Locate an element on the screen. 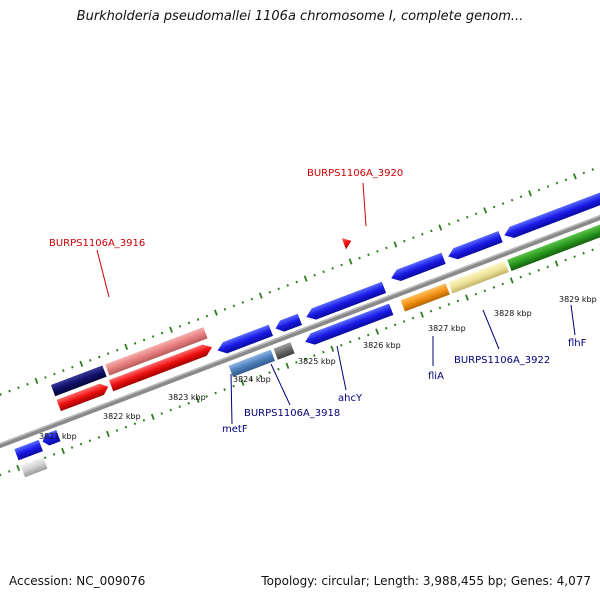 The image size is (600, 600). label-flhf: flhF is located at coordinates (577, 343).